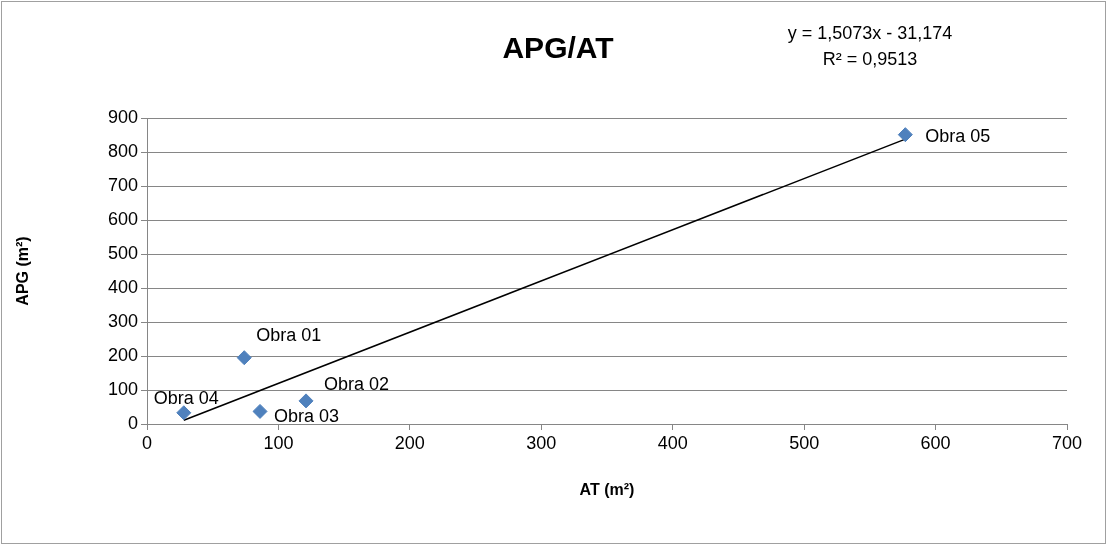 The image size is (1113, 545). I want to click on x-tick-label: 500, so click(804, 442).